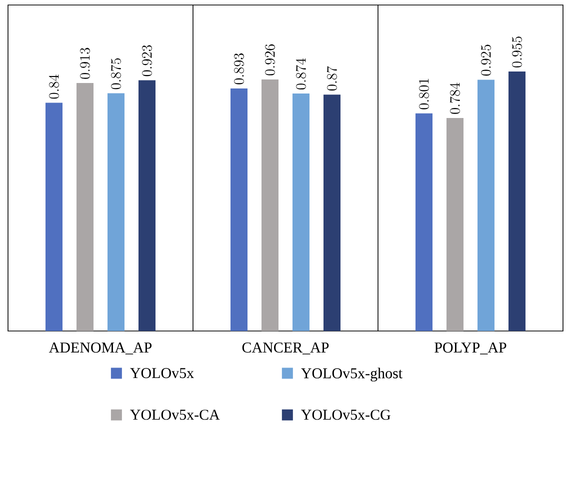 This screenshot has width=566, height=481. What do you see at coordinates (301, 74) in the screenshot?
I see `data-label: 0.874` at bounding box center [301, 74].